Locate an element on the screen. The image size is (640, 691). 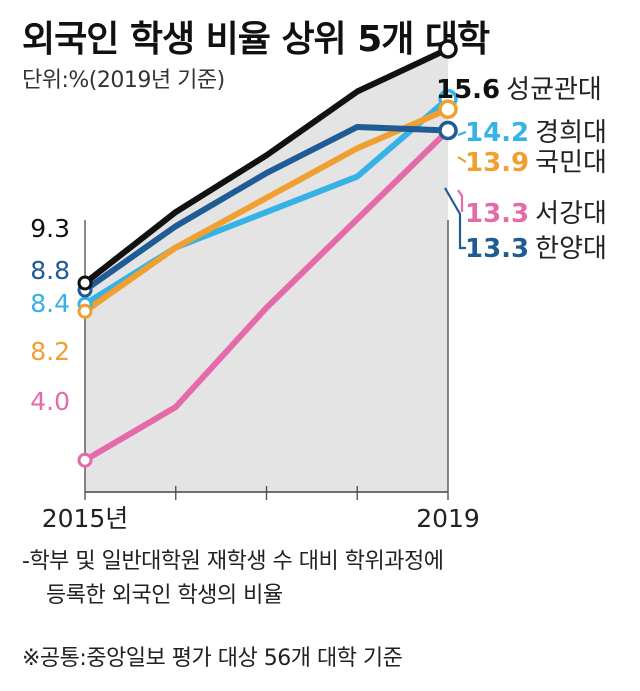
series-end-label: 13.3 서강대 is located at coordinates (536, 214).